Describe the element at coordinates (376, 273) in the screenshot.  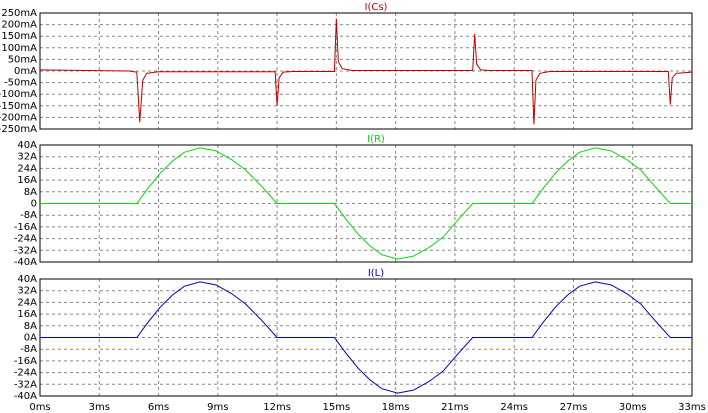
I see `series-label: I(L)` at that location.